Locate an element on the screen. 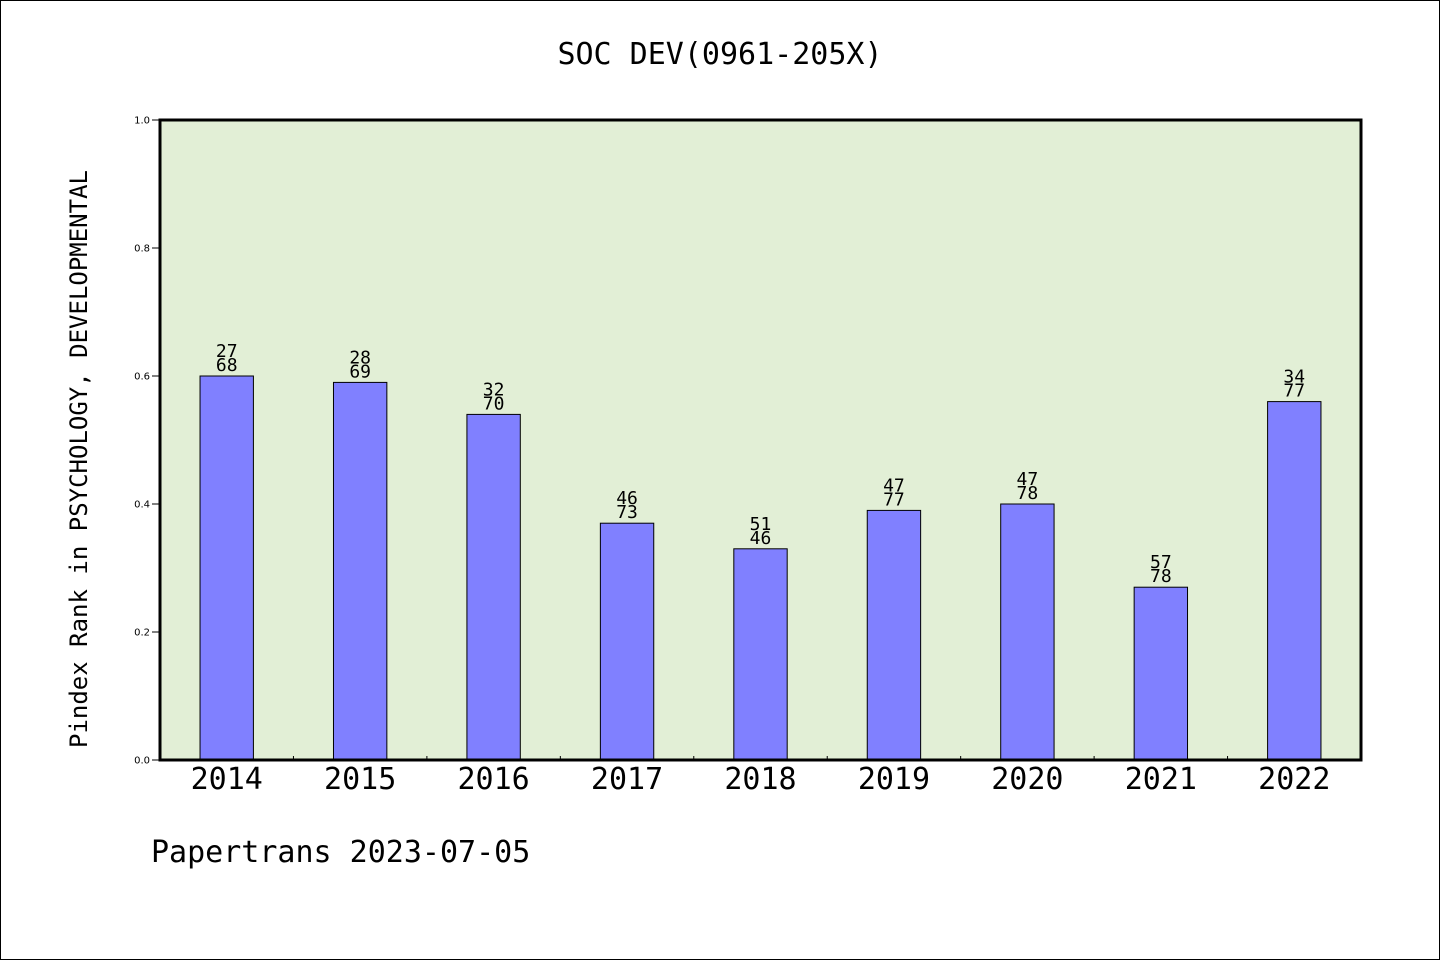 This screenshot has height=960, width=1440. y-tick-label: 0.8 is located at coordinates (142, 249).